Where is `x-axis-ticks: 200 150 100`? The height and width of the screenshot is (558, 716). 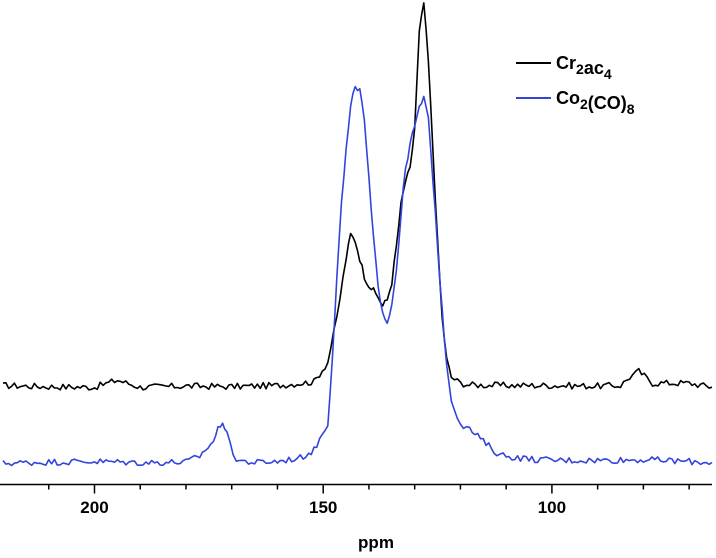
x-axis-ticks: 200 150 100 is located at coordinates (368, 500).